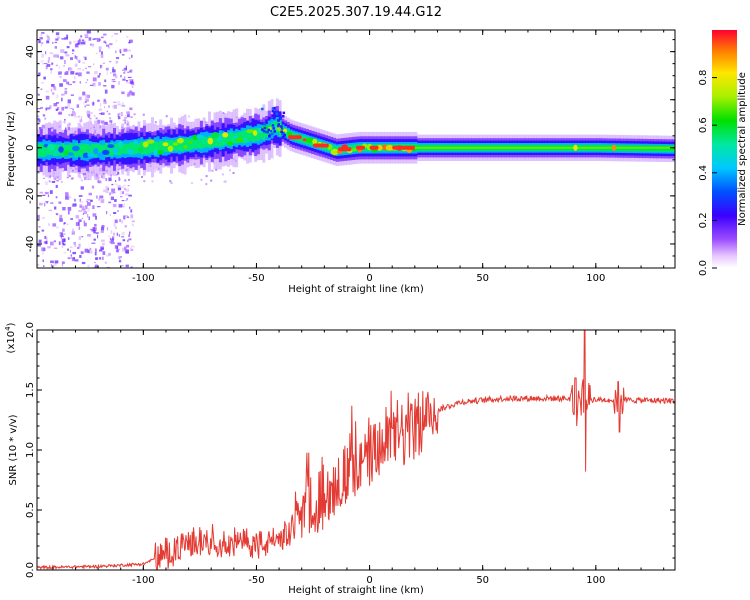 Image resolution: width=750 pixels, height=600 pixels. Describe the element at coordinates (11, 342) in the screenshot. I see `snr-y-multiplier-base: (x10` at that location.